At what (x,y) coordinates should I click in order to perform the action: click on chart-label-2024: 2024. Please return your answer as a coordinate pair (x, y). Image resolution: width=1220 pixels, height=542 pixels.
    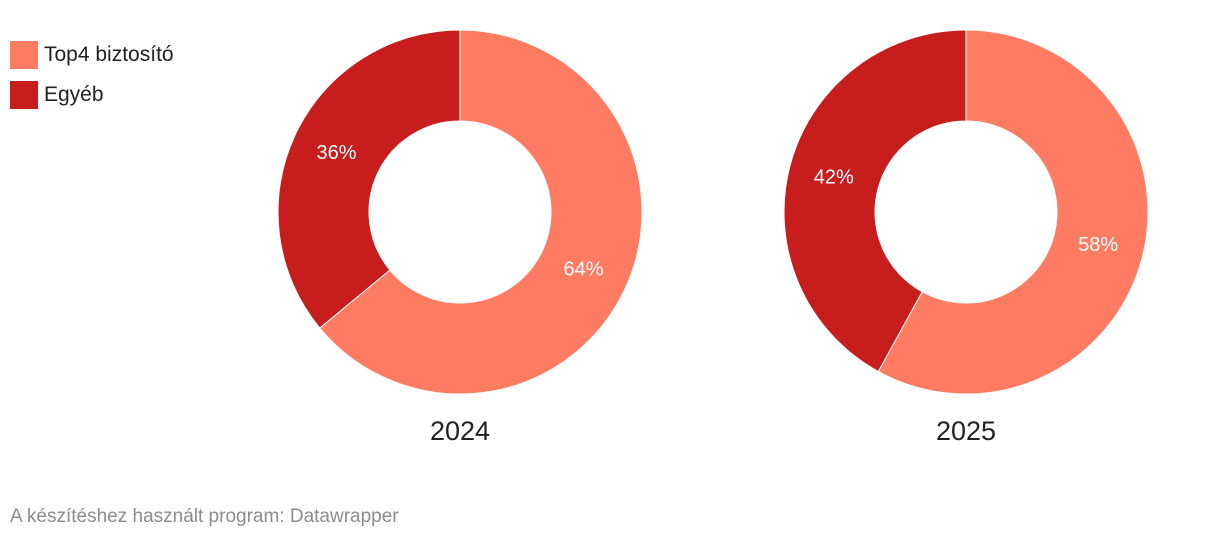
    Looking at the image, I should click on (460, 431).